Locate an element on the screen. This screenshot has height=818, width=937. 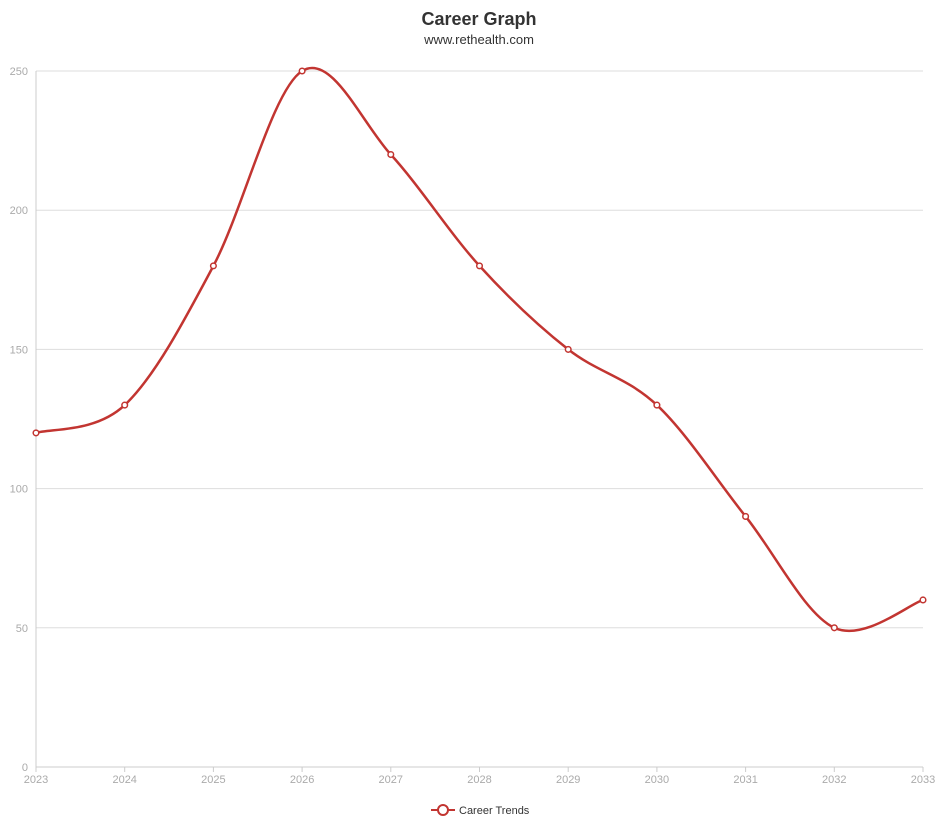
y-tick-label: 100 is located at coordinates (19, 490).